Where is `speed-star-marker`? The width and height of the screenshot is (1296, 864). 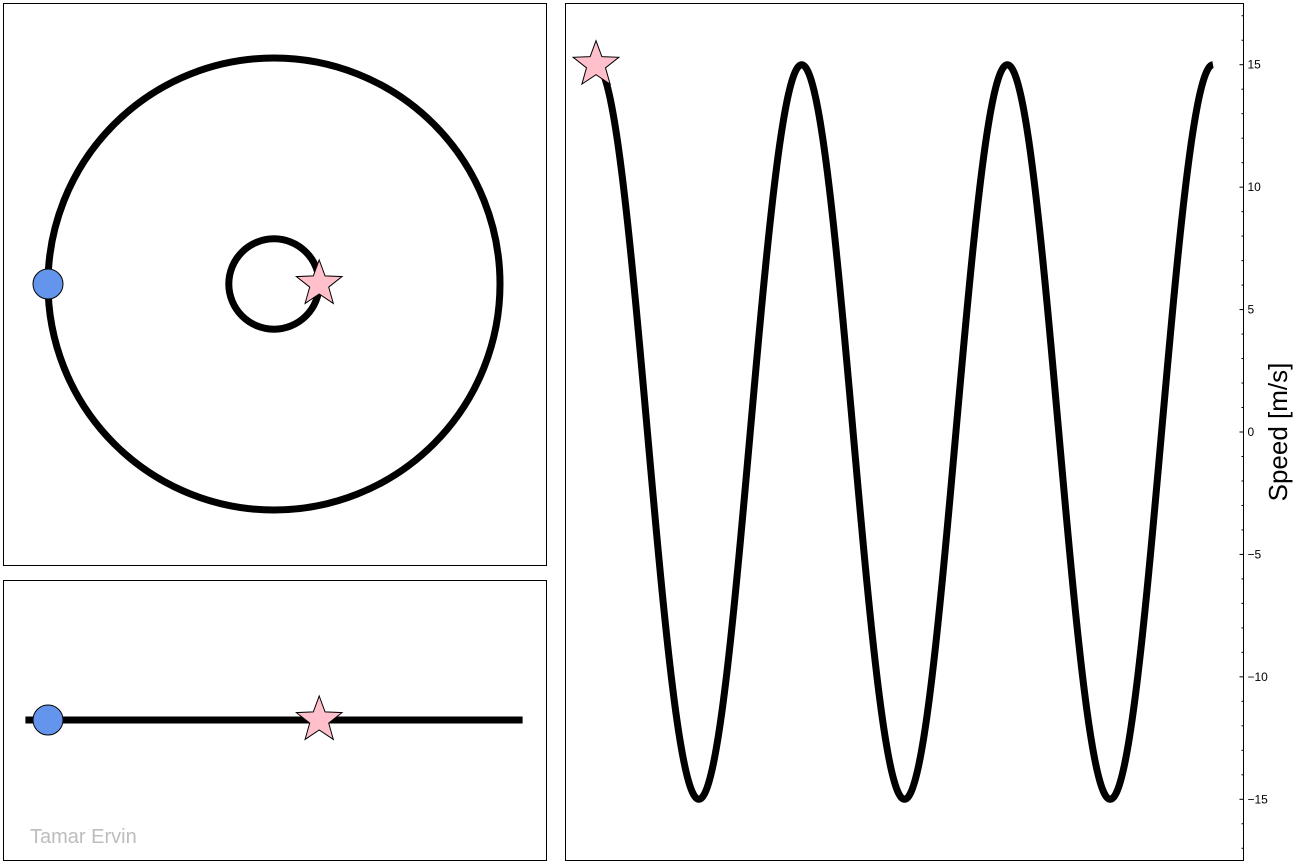 speed-star-marker is located at coordinates (596, 62).